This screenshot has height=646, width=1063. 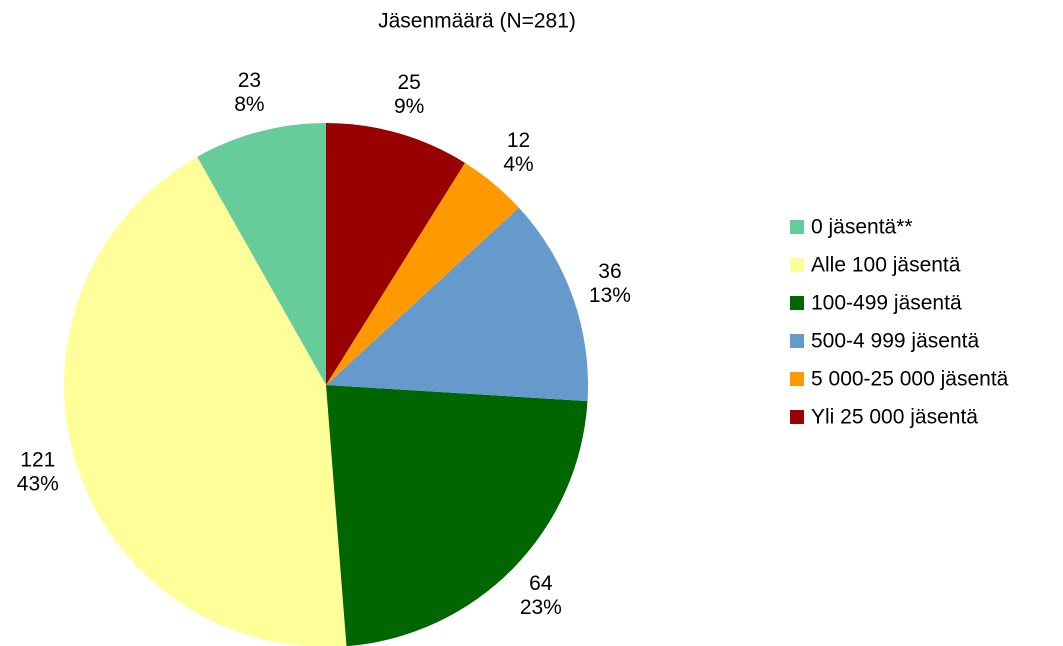 What do you see at coordinates (477, 21) in the screenshot?
I see `chart-title: Jäsenmäärä (N=281)` at bounding box center [477, 21].